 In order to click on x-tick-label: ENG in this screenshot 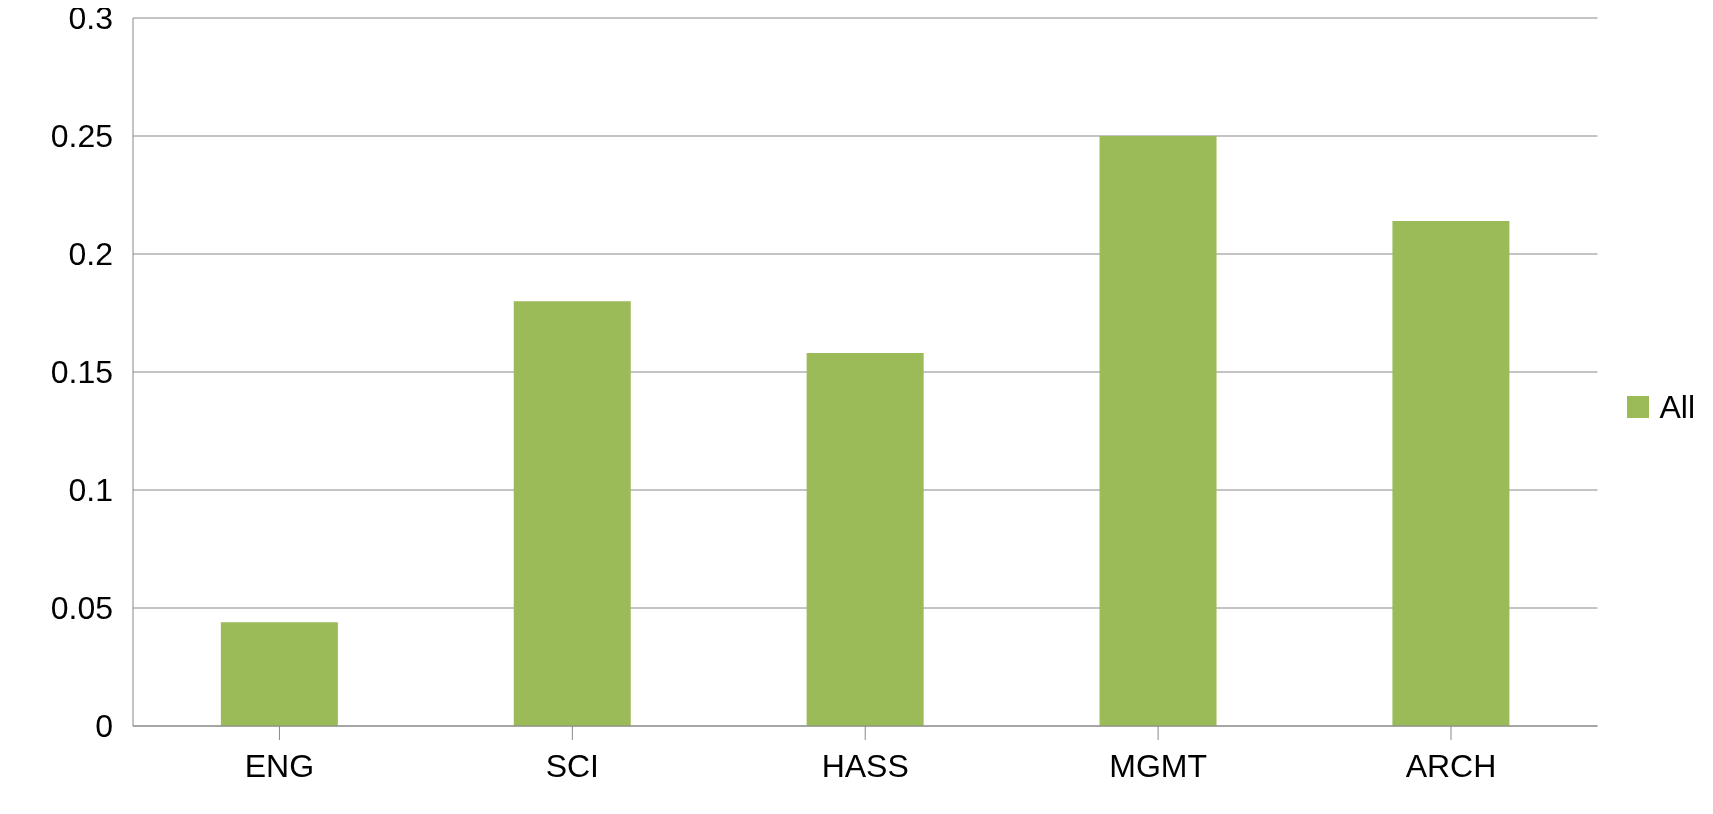, I will do `click(279, 765)`.